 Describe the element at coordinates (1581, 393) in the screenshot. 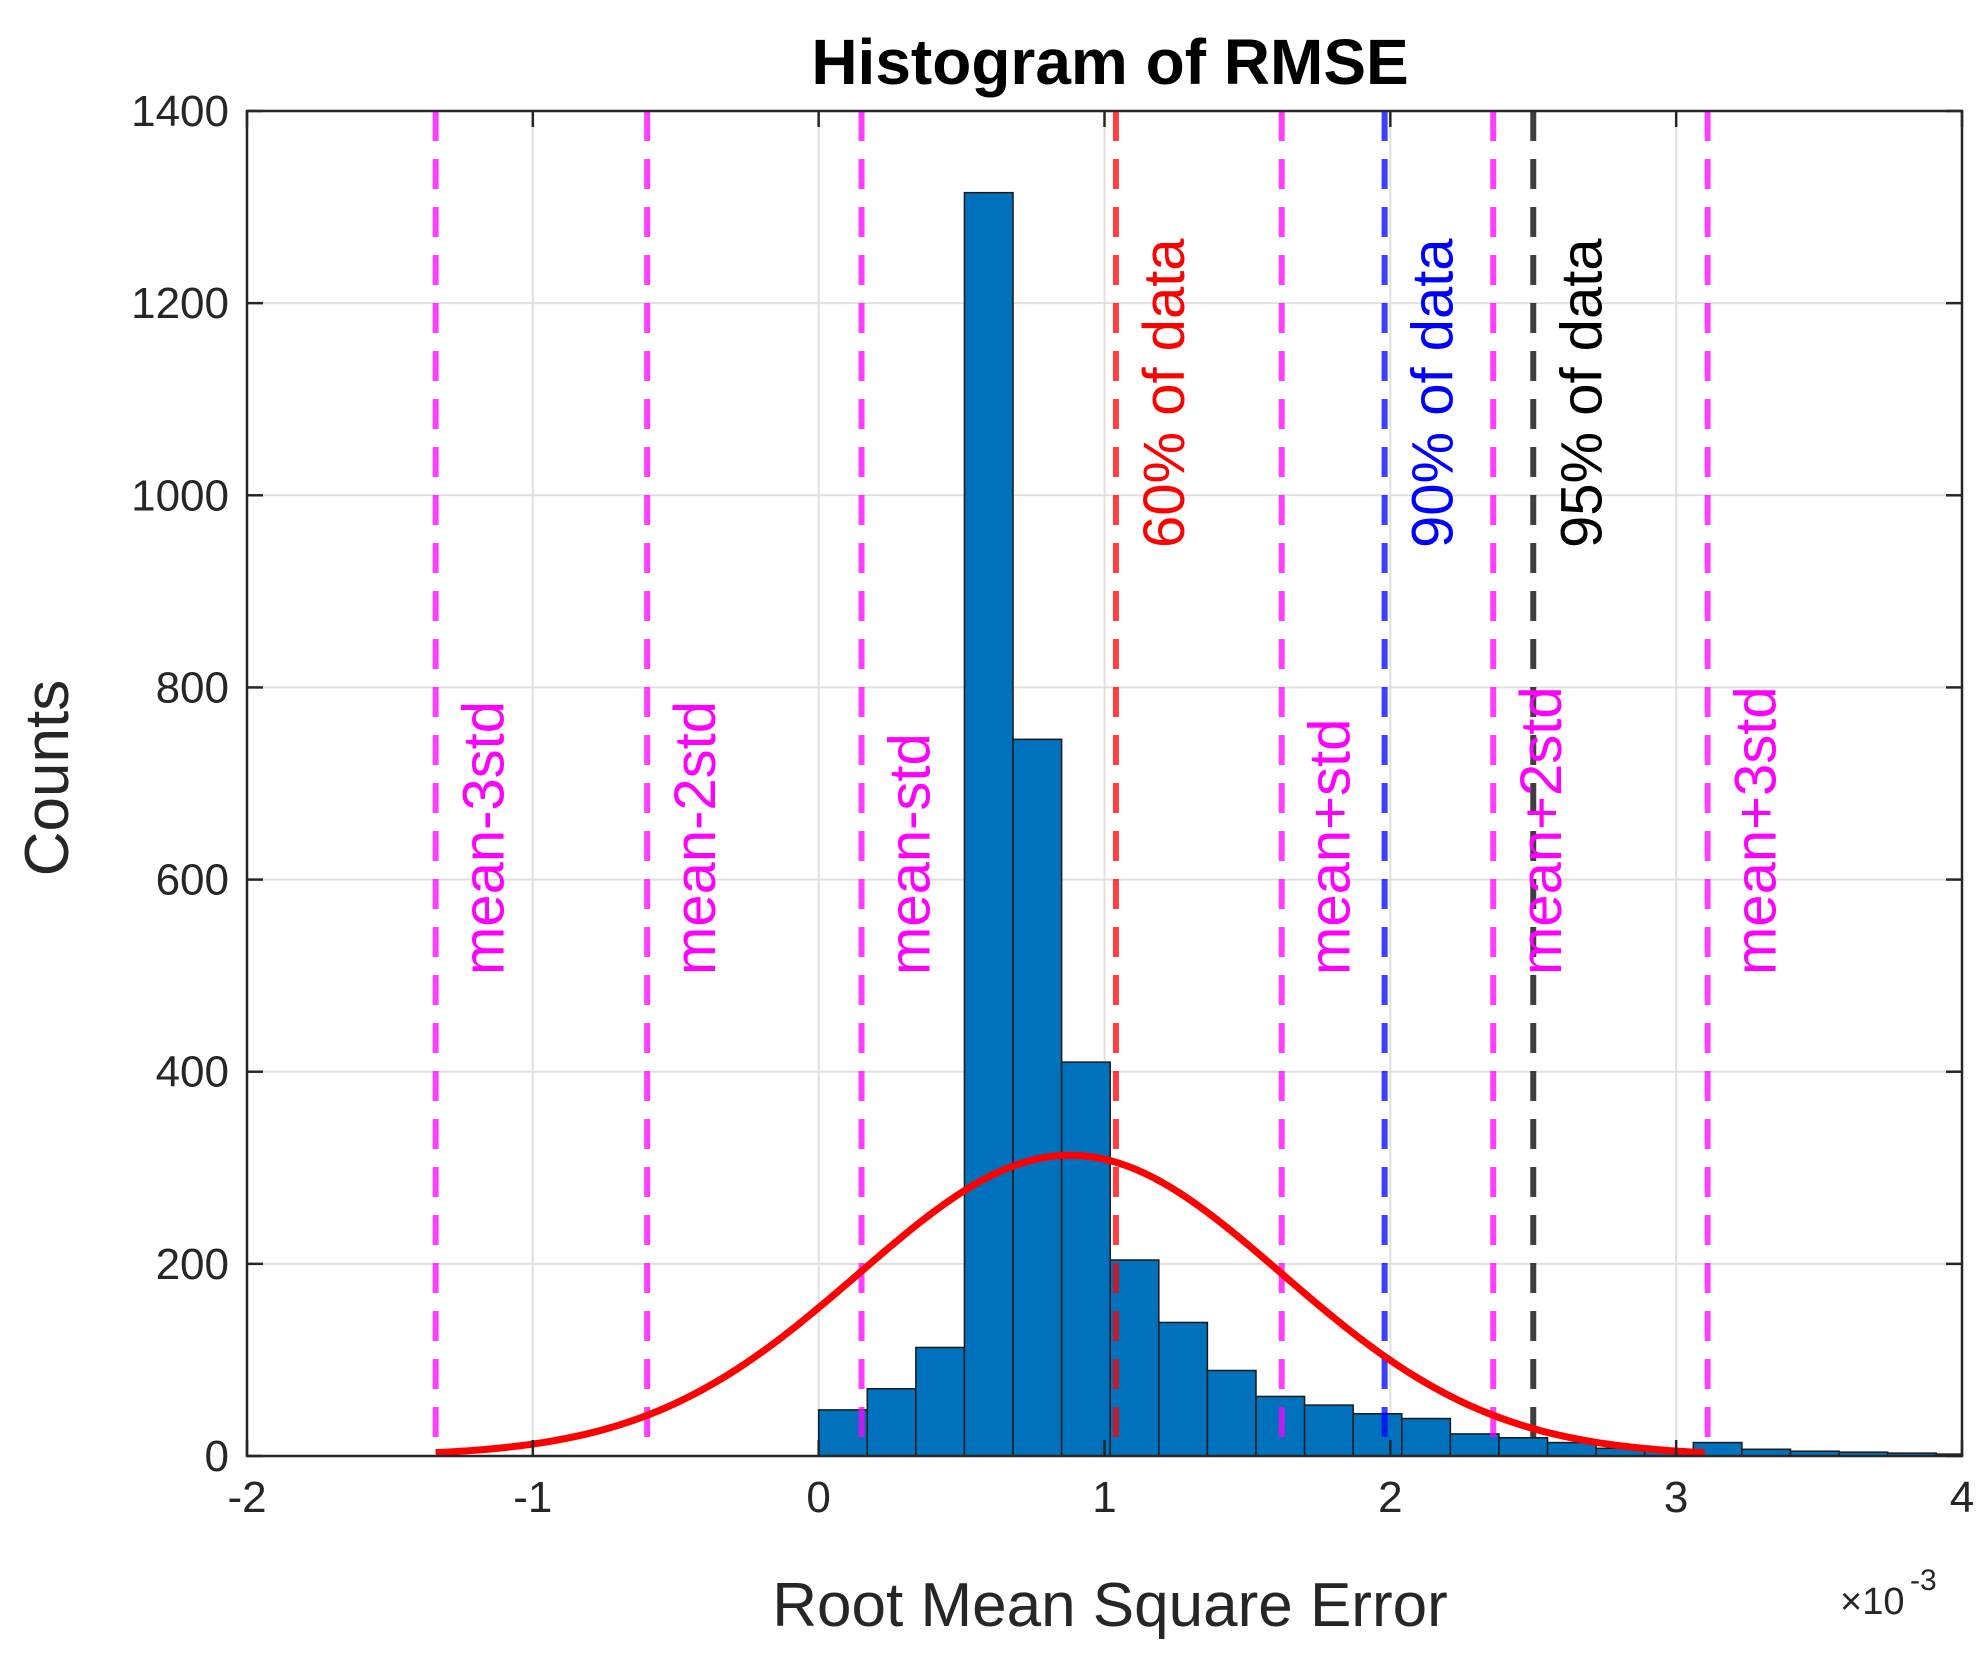

I see `reference-line-label: 95% of data` at that location.